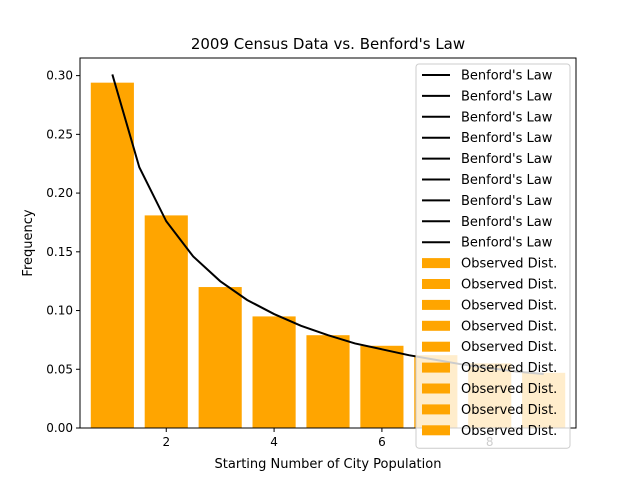 The width and height of the screenshot is (640, 484). I want to click on y-axis: 0.00 0.05 0.10 0.15 0.20 0.25 0.30, so click(63, 252).